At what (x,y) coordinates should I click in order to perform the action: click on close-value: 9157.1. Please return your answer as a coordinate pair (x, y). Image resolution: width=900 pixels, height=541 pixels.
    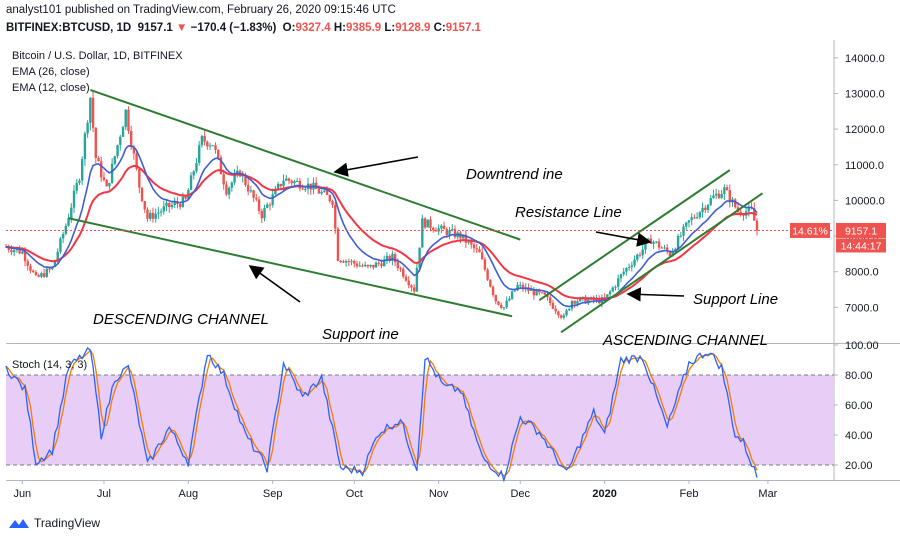
    Looking at the image, I should click on (463, 28).